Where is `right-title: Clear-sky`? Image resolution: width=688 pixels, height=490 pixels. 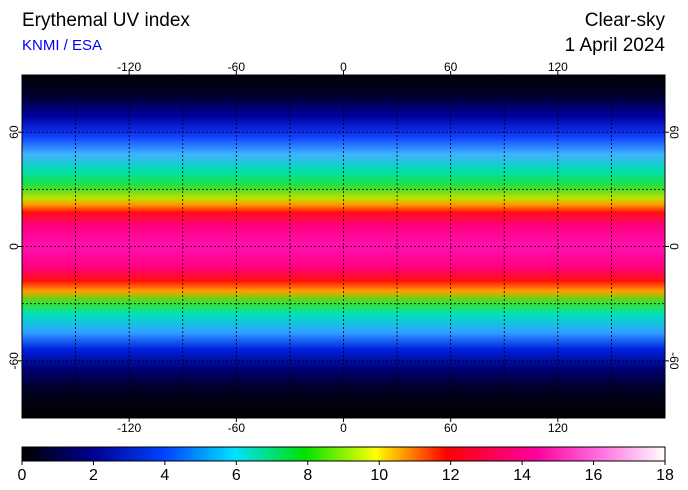 right-title: Clear-sky is located at coordinates (625, 20).